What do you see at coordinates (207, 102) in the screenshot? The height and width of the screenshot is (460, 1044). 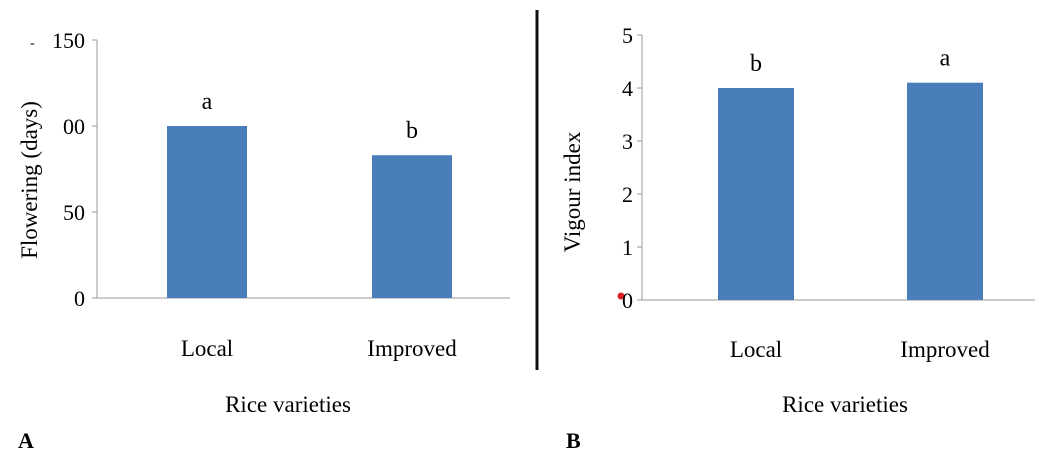 I see `panel-a-significance-letter: a` at bounding box center [207, 102].